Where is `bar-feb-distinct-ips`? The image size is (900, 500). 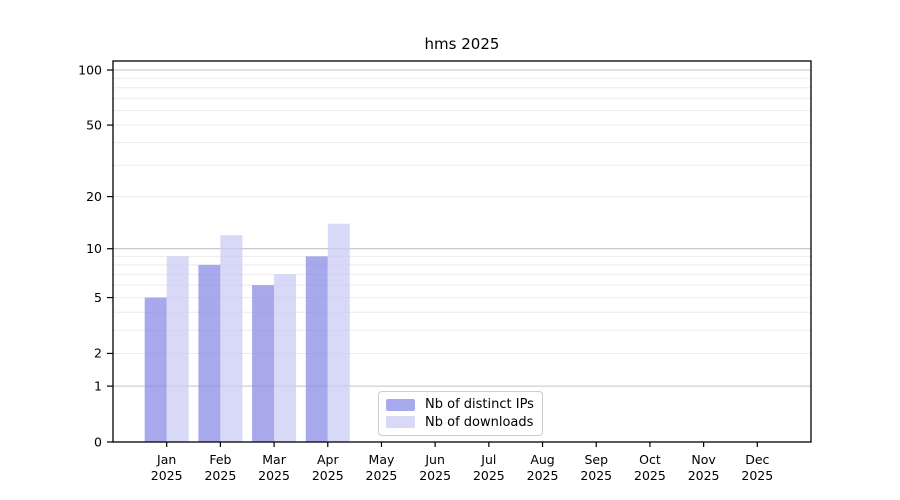
bar-feb-distinct-ips is located at coordinates (209, 353).